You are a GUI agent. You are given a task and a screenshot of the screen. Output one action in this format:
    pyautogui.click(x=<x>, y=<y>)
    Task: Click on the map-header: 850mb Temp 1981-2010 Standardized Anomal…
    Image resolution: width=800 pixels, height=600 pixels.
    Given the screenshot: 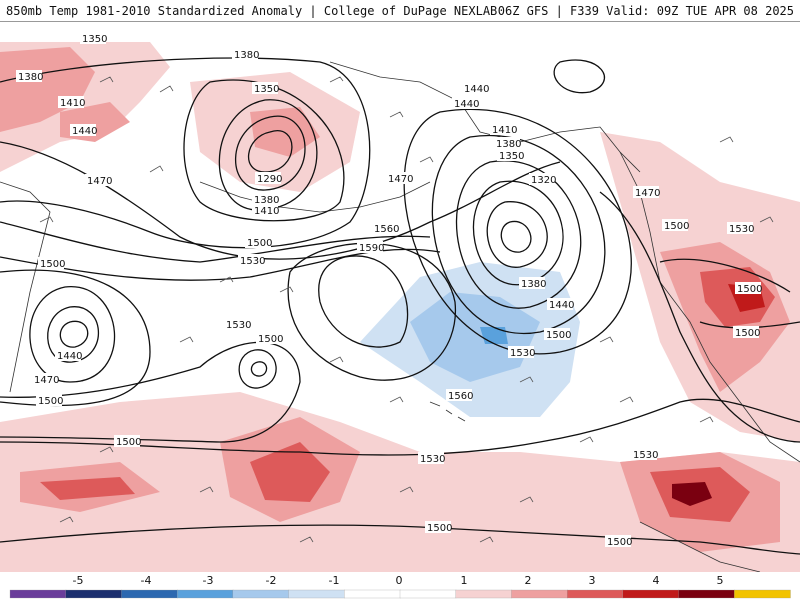 What is the action you would take?
    pyautogui.click(x=400, y=11)
    